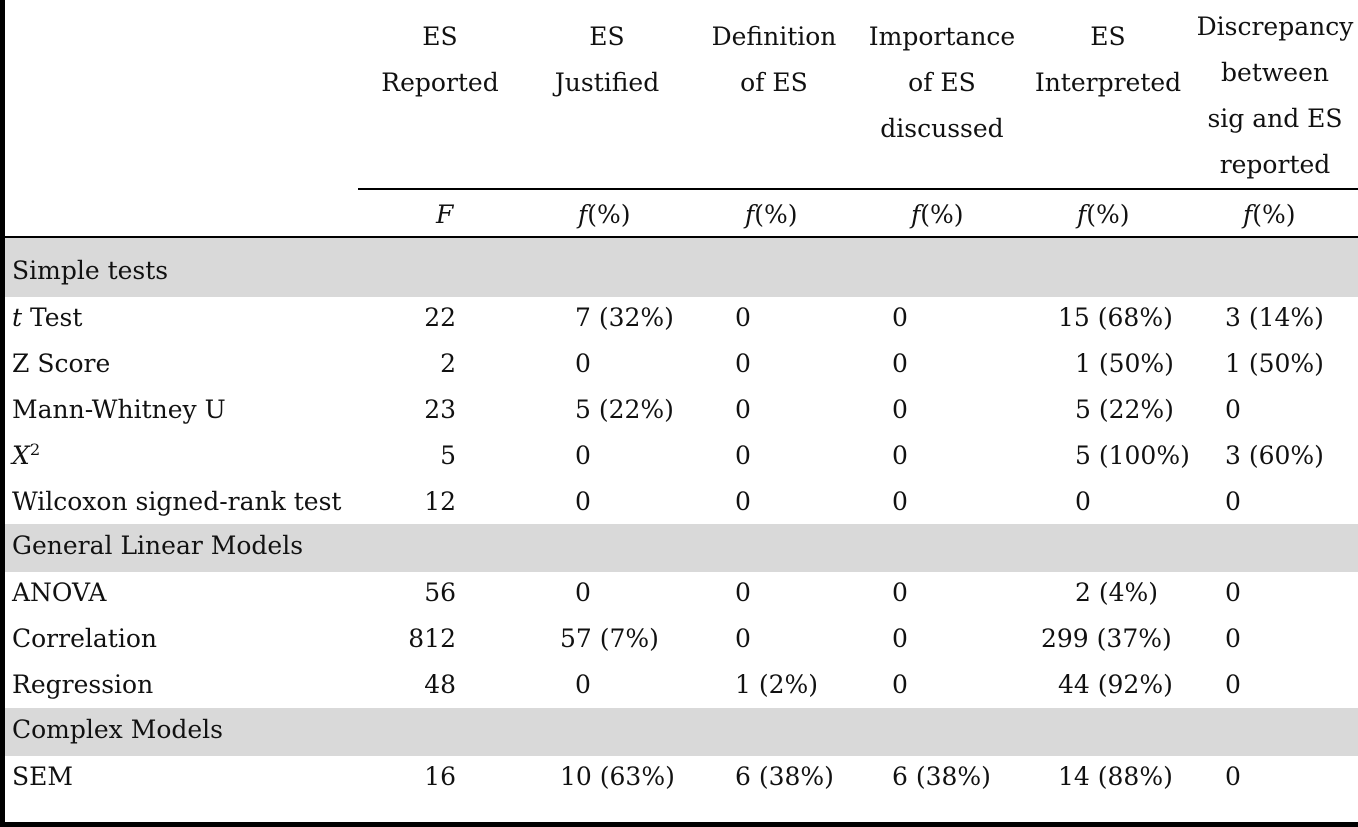  I want to click on cell-interpreted: 5 (22%), so click(1124, 409).